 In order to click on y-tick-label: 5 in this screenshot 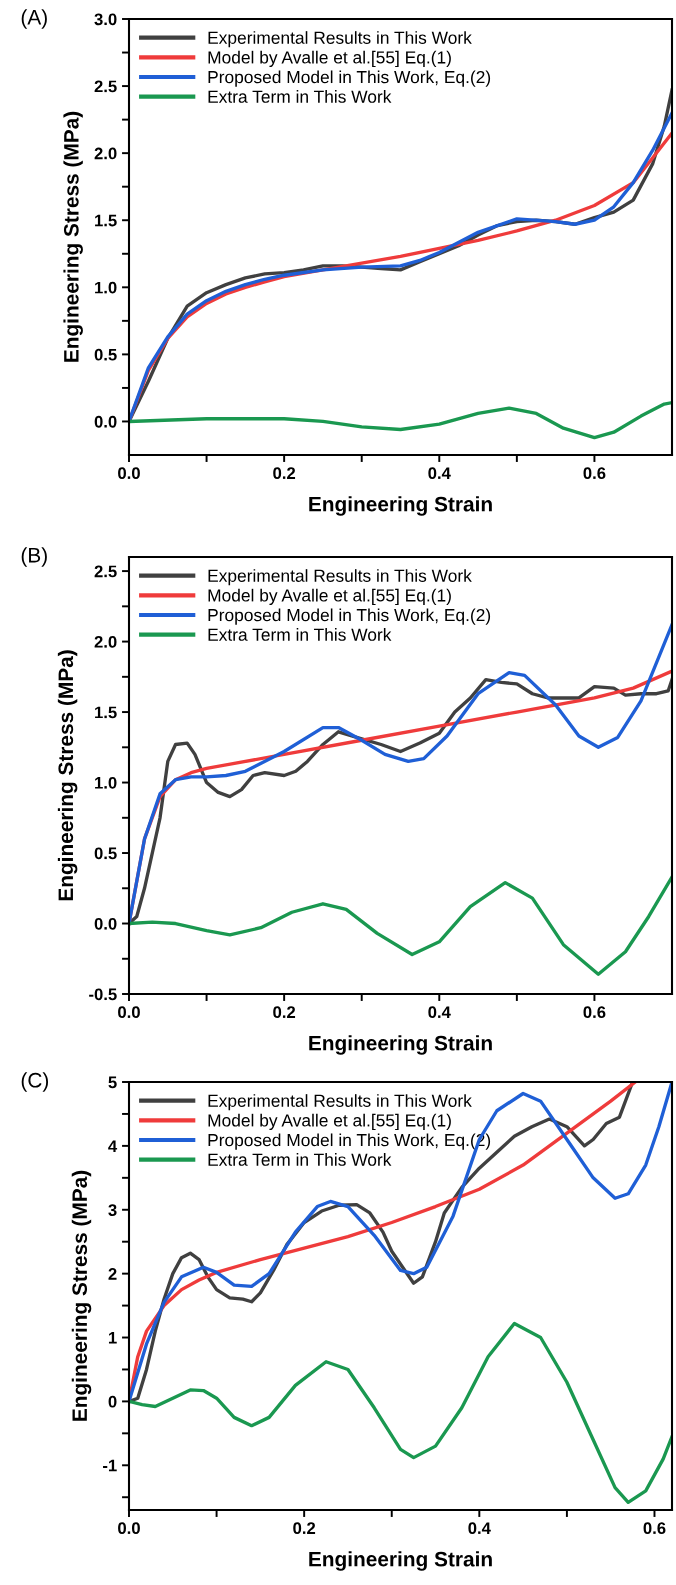, I will do `click(112, 1082)`.